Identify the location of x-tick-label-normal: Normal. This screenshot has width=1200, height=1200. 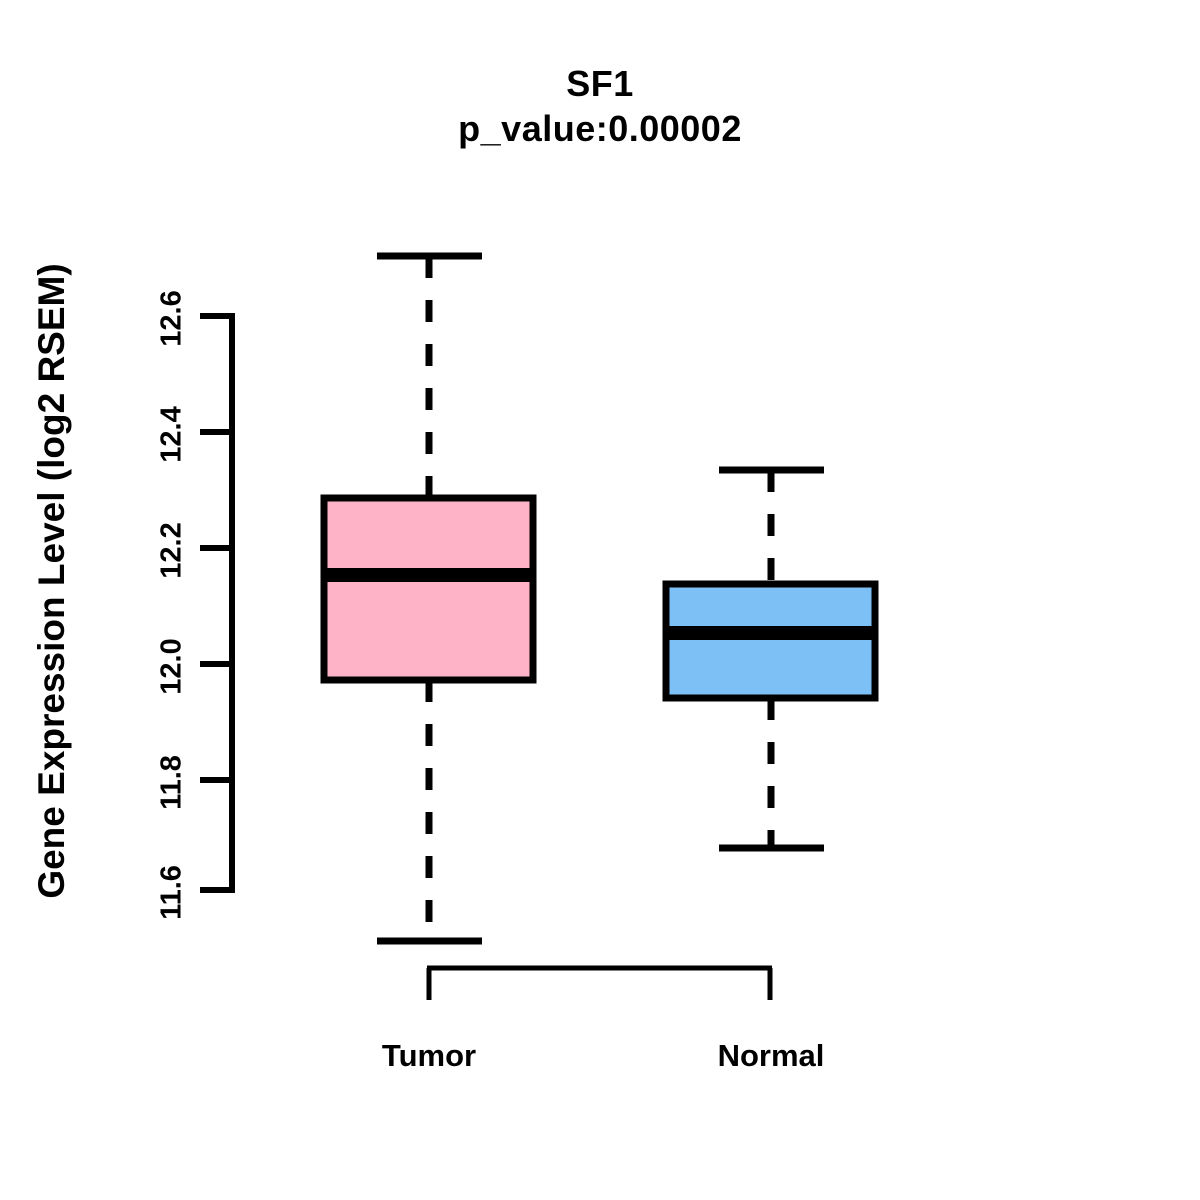
(771, 1055).